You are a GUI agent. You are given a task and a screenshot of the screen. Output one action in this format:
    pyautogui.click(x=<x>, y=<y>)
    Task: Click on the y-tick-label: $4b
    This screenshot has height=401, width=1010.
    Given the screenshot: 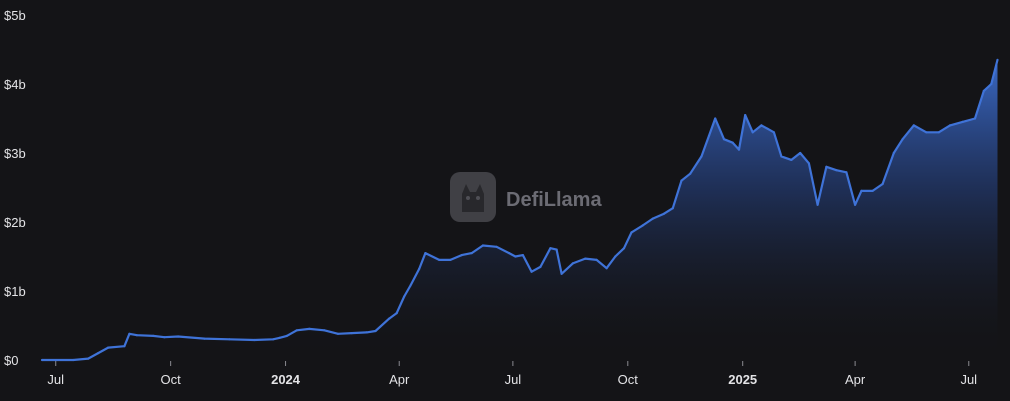 What is the action you would take?
    pyautogui.click(x=15, y=84)
    